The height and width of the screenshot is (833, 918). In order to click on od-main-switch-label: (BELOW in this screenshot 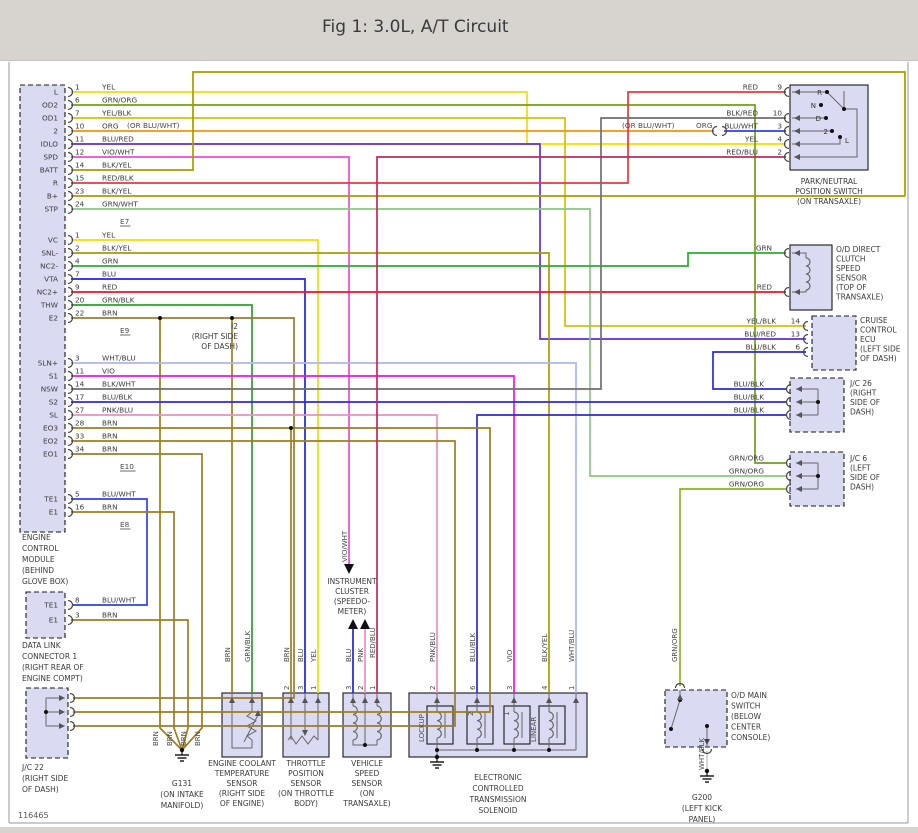, I will do `click(746, 716)`.